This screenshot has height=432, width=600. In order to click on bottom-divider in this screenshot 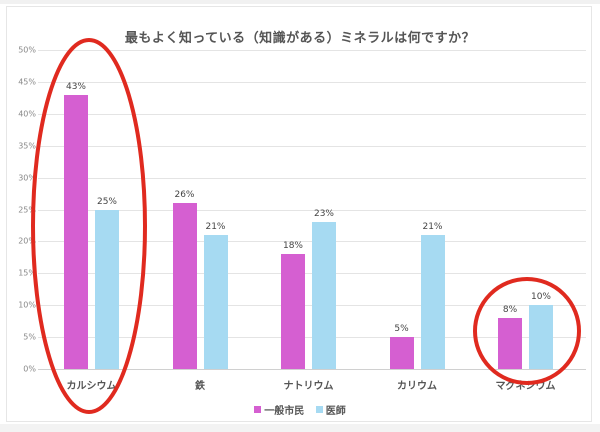, I will do `click(300, 428)`.